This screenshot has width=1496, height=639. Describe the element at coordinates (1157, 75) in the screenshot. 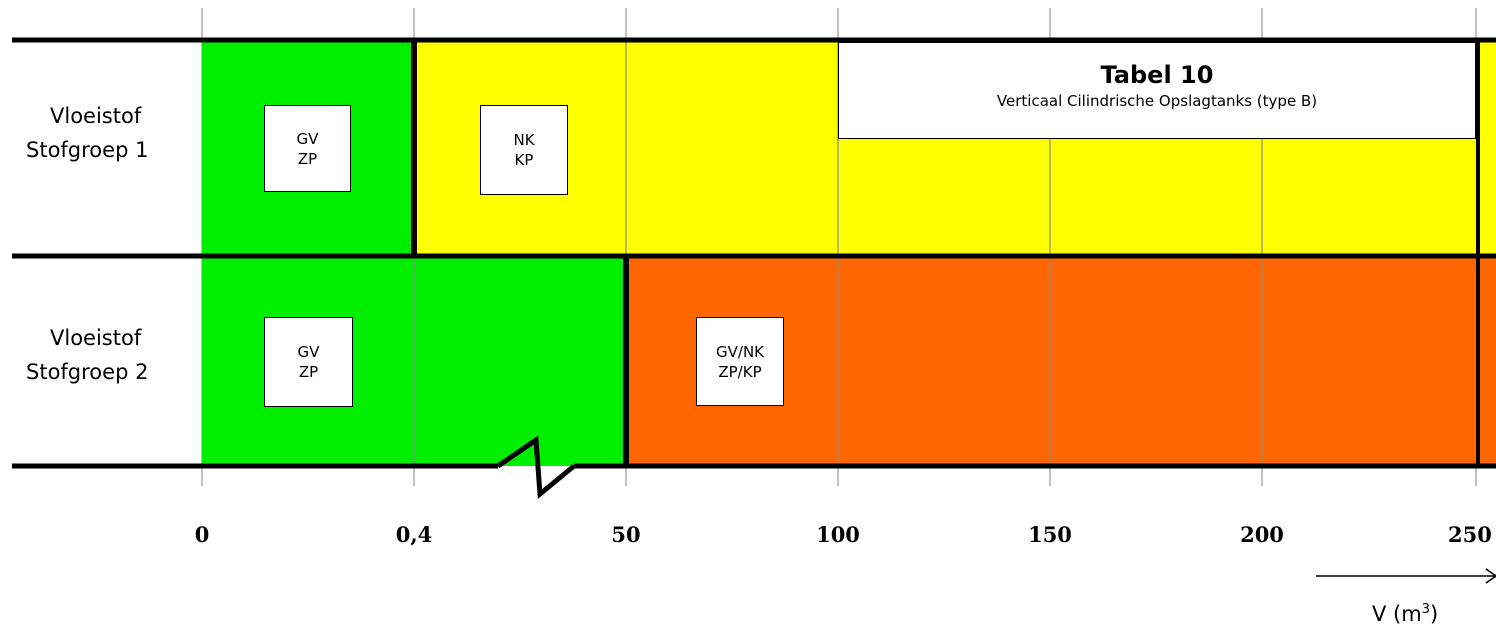

I see `table-title: Tabel 10` at that location.